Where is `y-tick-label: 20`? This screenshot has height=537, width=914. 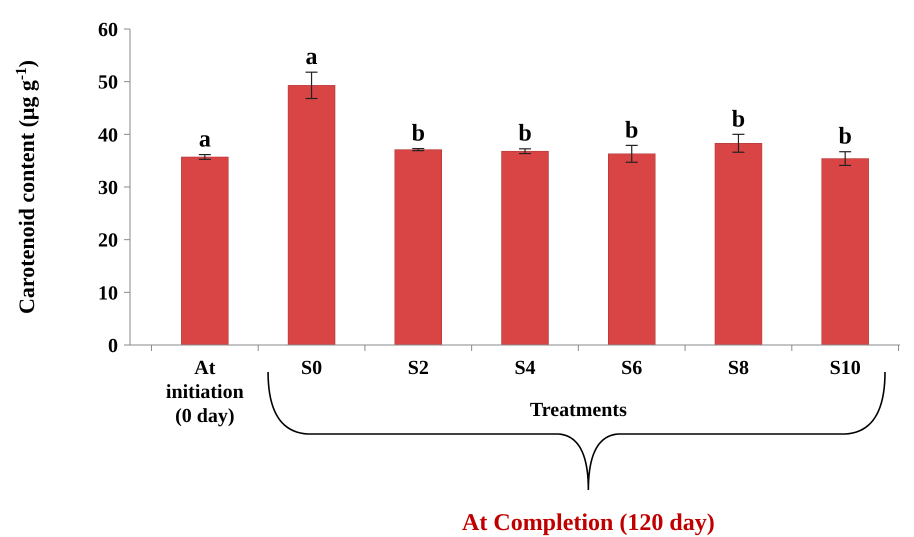 y-tick-label: 20 is located at coordinates (108, 241).